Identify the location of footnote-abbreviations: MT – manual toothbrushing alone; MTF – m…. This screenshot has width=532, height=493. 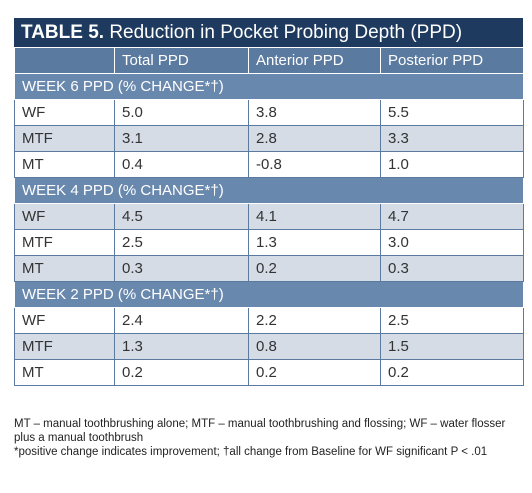
(260, 431).